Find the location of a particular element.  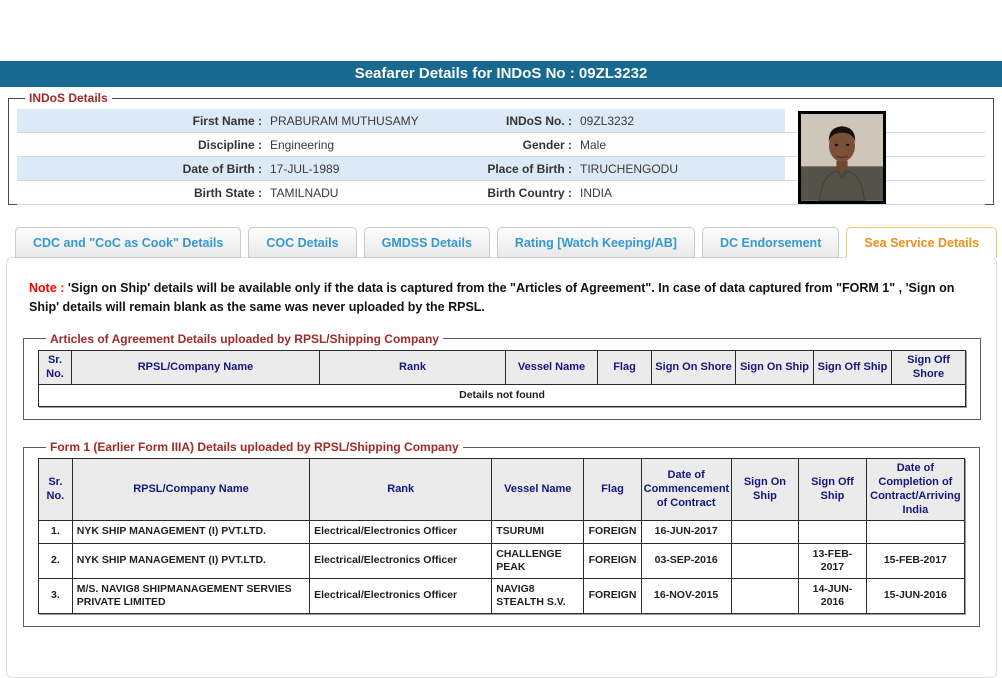

form1-r2-sr: 2. is located at coordinates (55, 560).